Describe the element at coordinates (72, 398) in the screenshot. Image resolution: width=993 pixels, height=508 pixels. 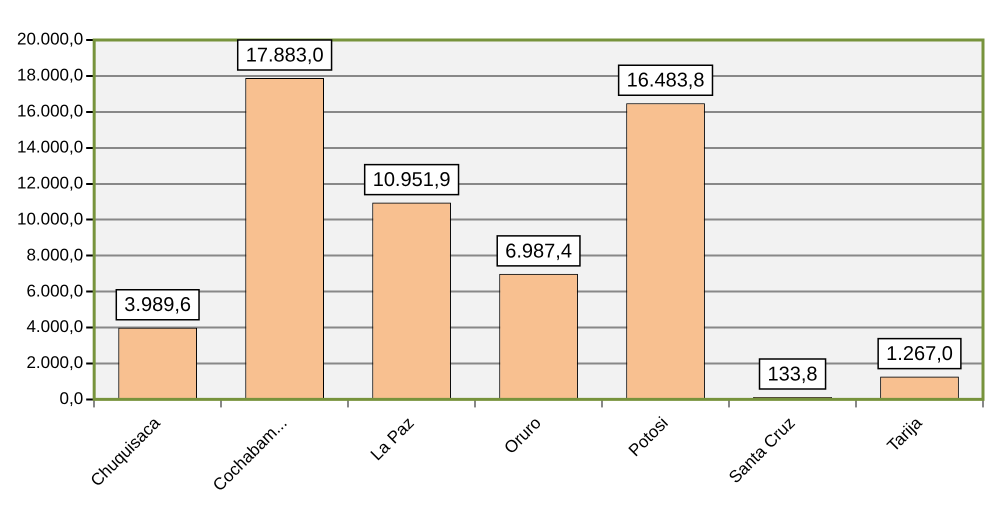
I see `y-tick-label: 0,0` at that location.